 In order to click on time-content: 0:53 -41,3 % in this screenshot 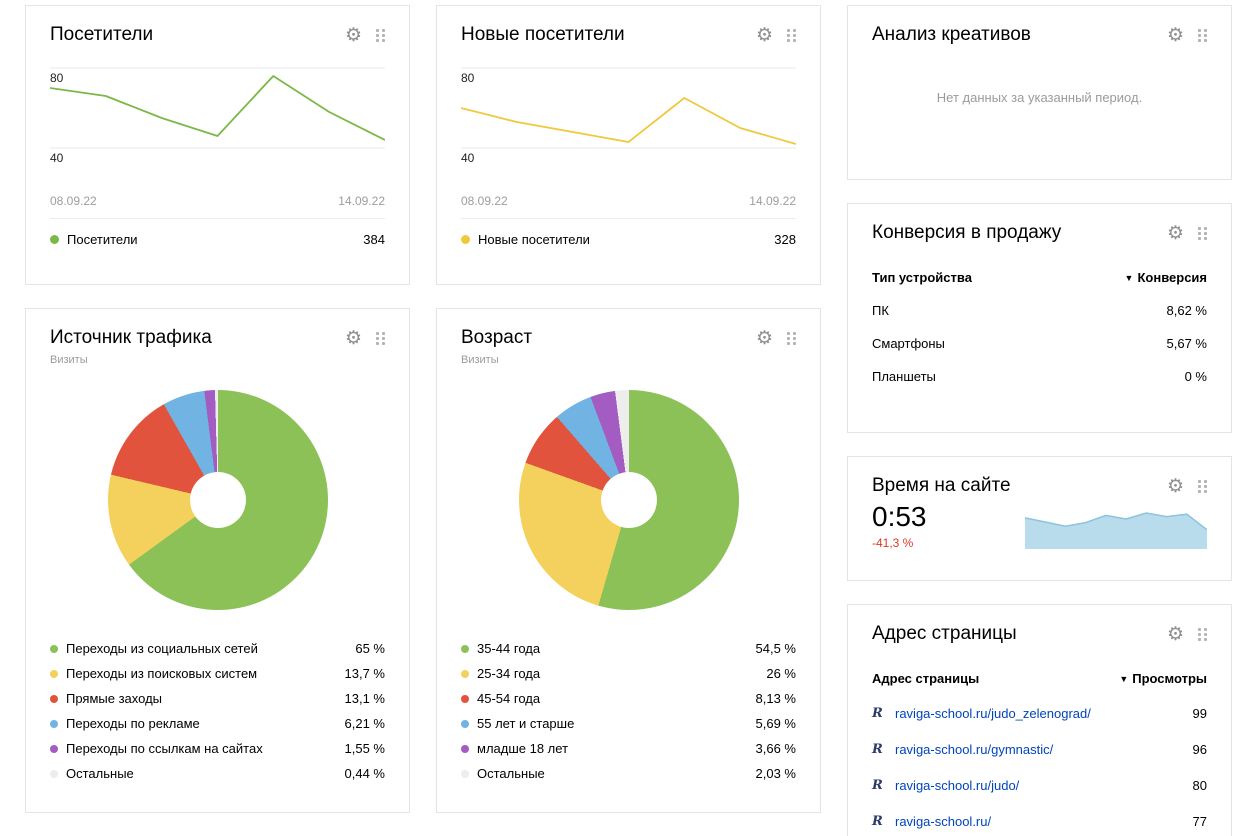, I will do `click(1040, 525)`.